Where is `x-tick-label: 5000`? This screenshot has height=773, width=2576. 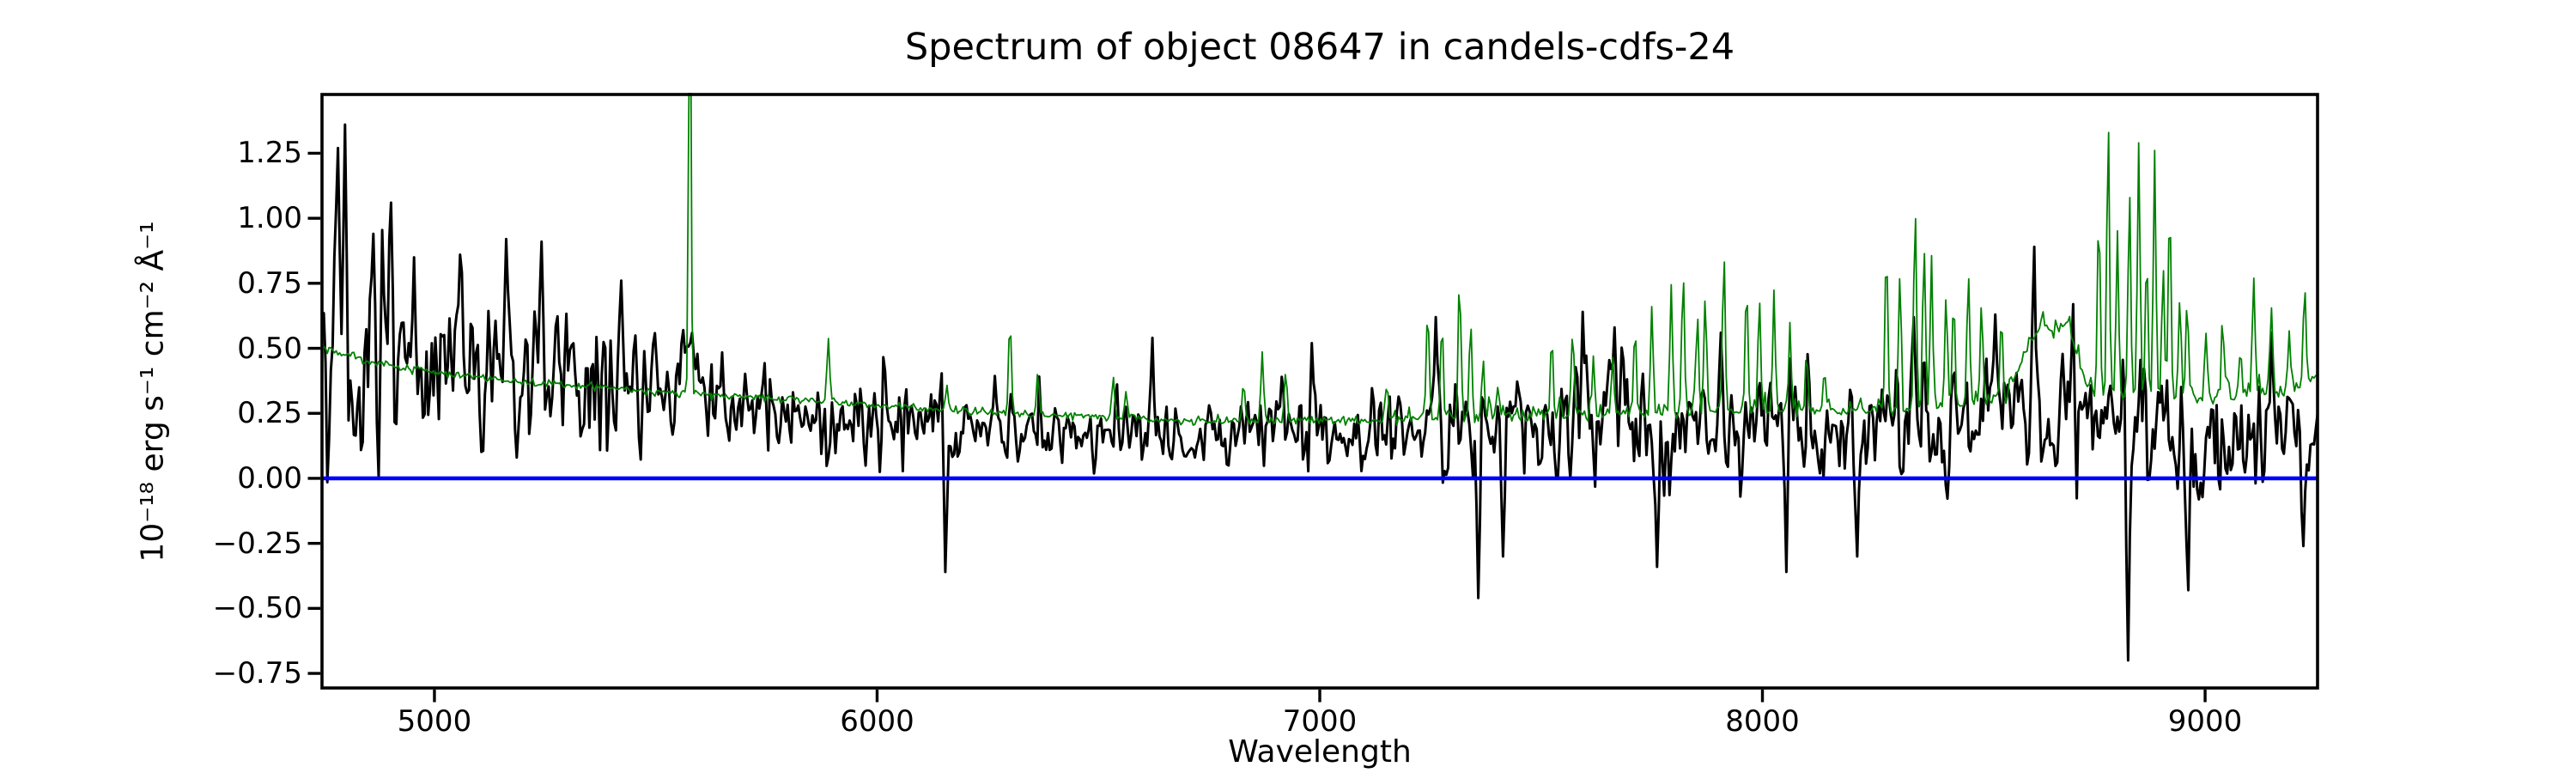
x-tick-label: 5000 is located at coordinates (434, 721).